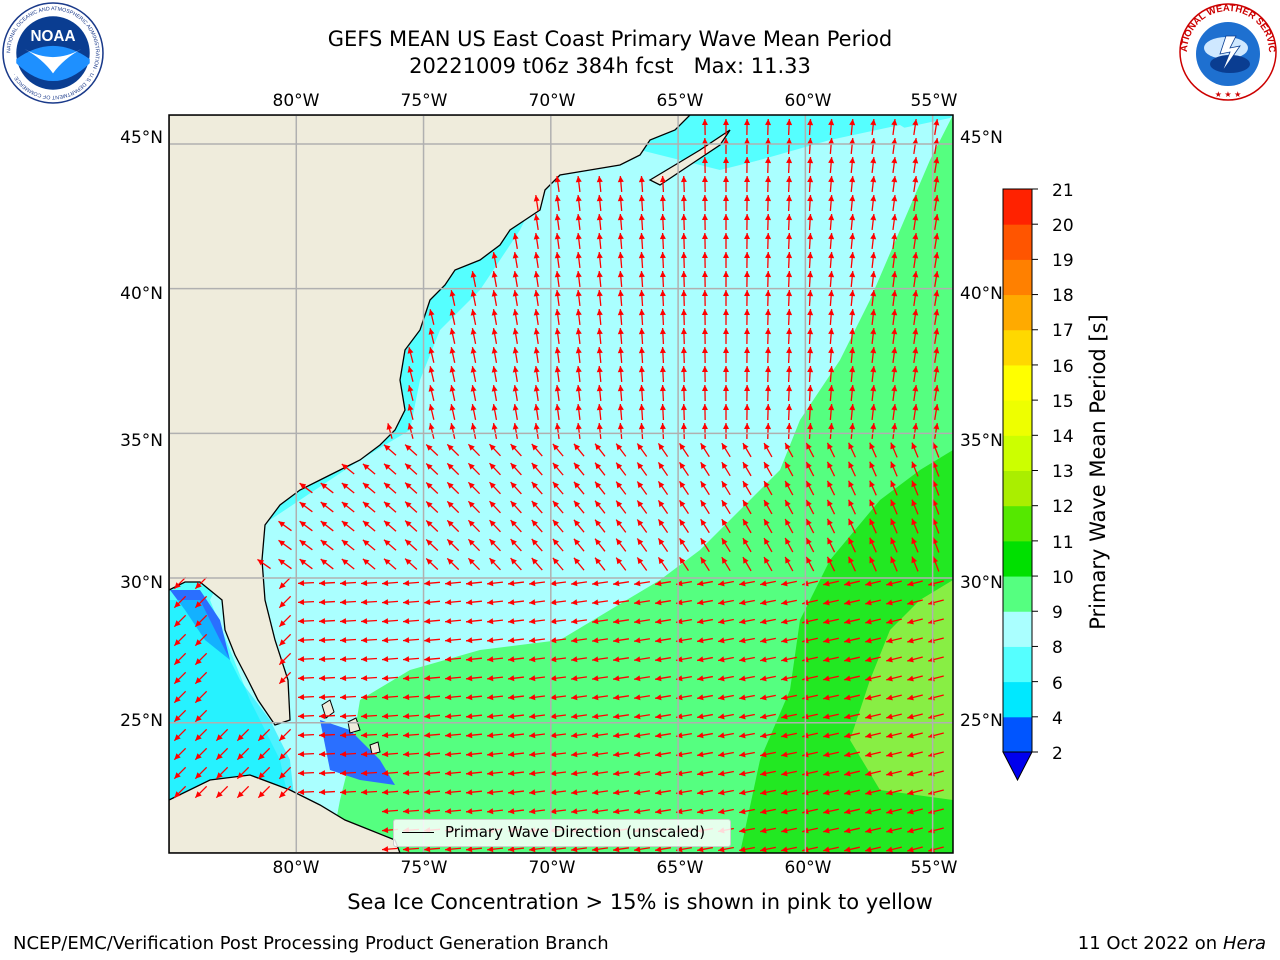  Describe the element at coordinates (1063, 507) in the screenshot. I see `colorbar-tick: 12` at that location.